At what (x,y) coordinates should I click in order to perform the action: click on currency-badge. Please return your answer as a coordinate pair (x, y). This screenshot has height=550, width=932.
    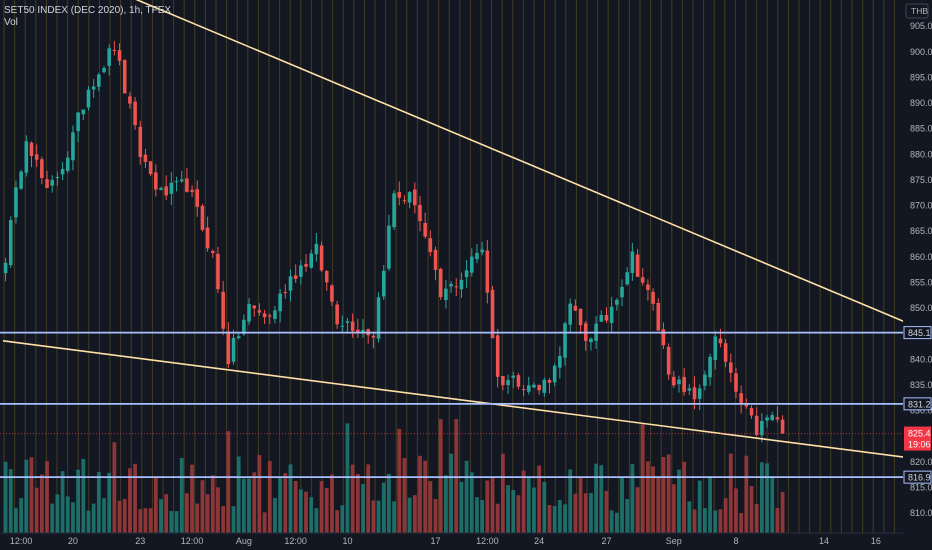
    Looking at the image, I should click on (917, 11).